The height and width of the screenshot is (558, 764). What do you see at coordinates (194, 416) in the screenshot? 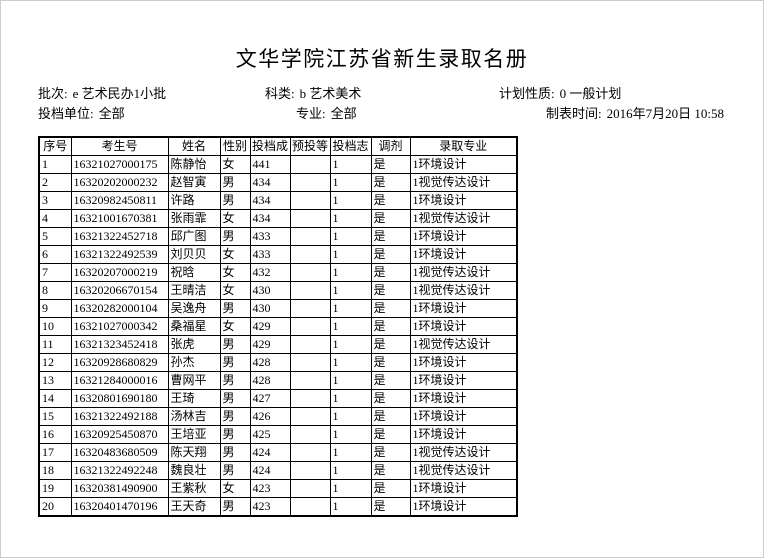
I see `cell-name: 汤林吉` at bounding box center [194, 416].